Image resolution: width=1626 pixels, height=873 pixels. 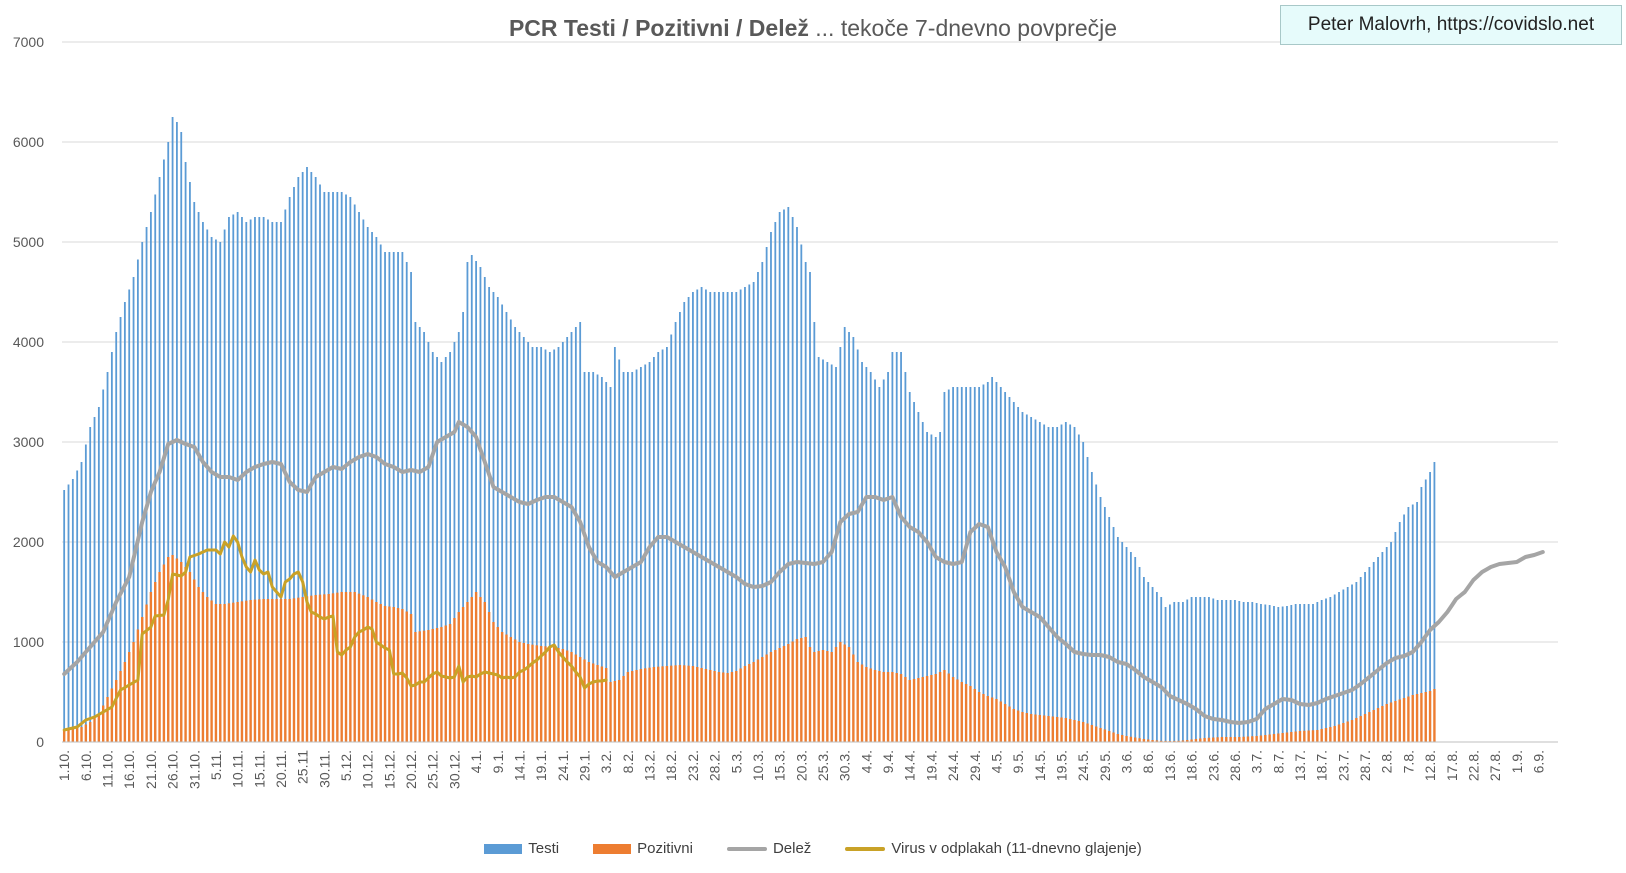 I want to click on x-tick-label: 3.7., so click(x=1257, y=761).